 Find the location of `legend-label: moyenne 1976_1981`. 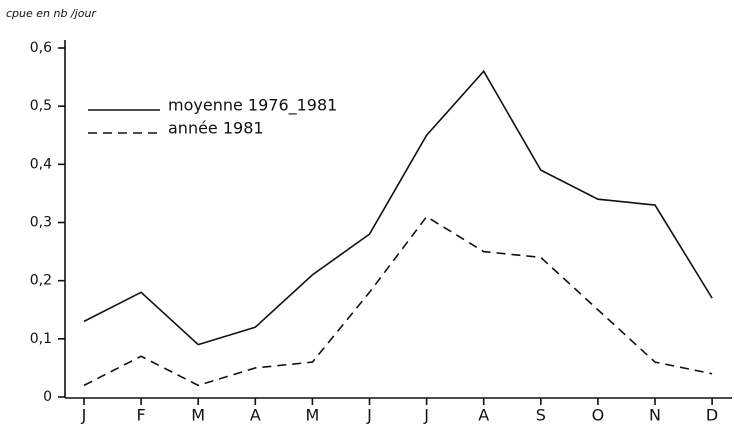

legend-label: moyenne 1976_1981 is located at coordinates (252, 106).